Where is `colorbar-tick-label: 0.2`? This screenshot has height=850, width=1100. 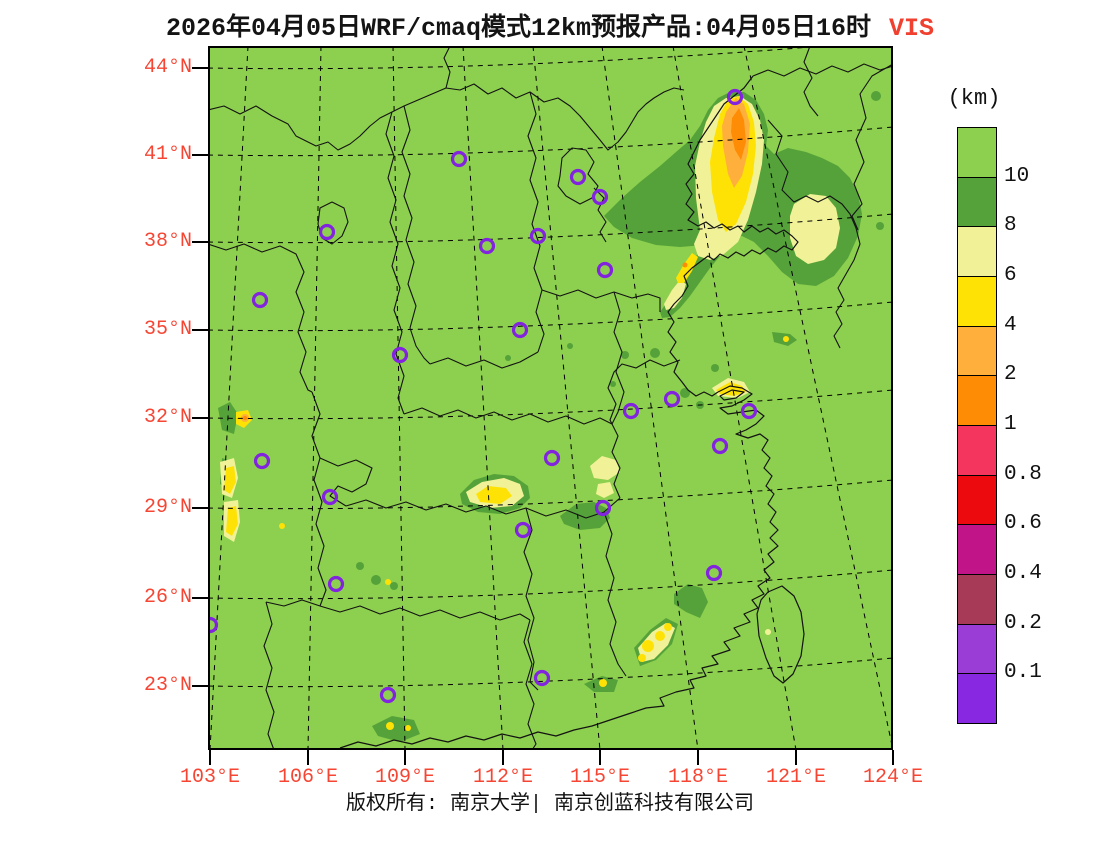
colorbar-tick-label: 0.2 is located at coordinates (1023, 623).